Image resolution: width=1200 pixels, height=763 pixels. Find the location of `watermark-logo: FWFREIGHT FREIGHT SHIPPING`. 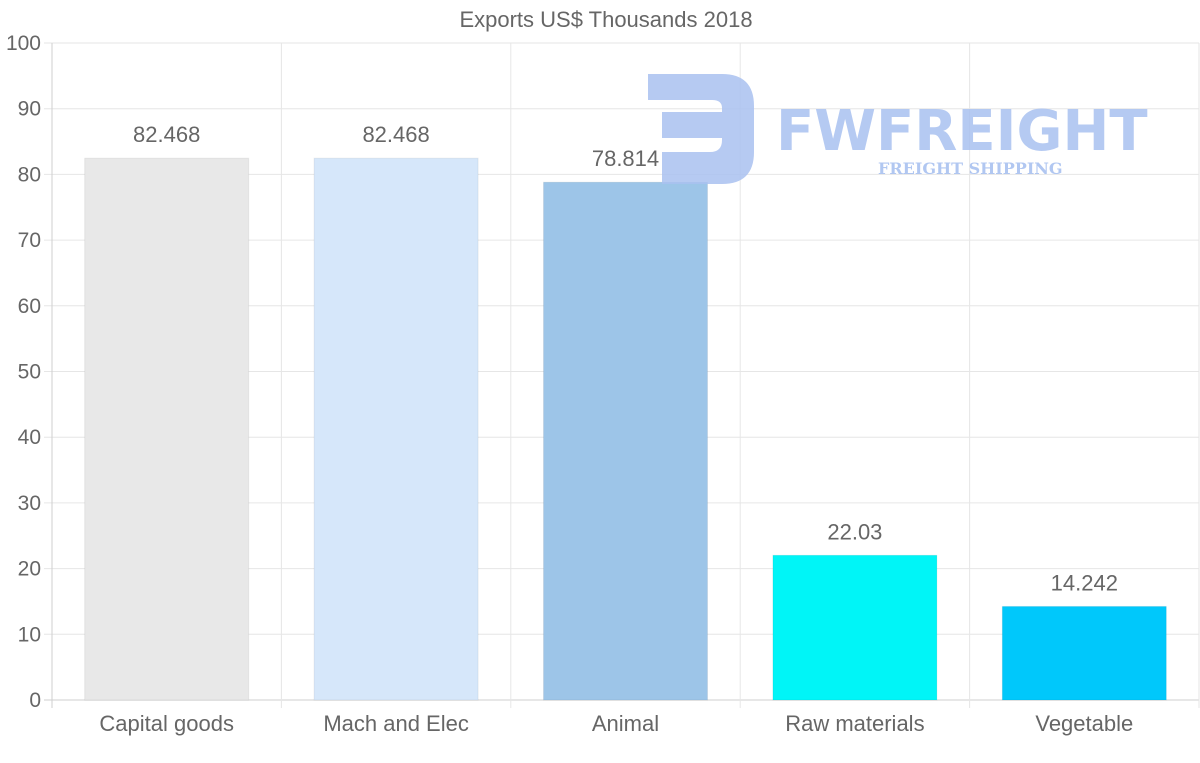

watermark-logo: FWFREIGHT FREIGHT SHIPPING is located at coordinates (898, 129).